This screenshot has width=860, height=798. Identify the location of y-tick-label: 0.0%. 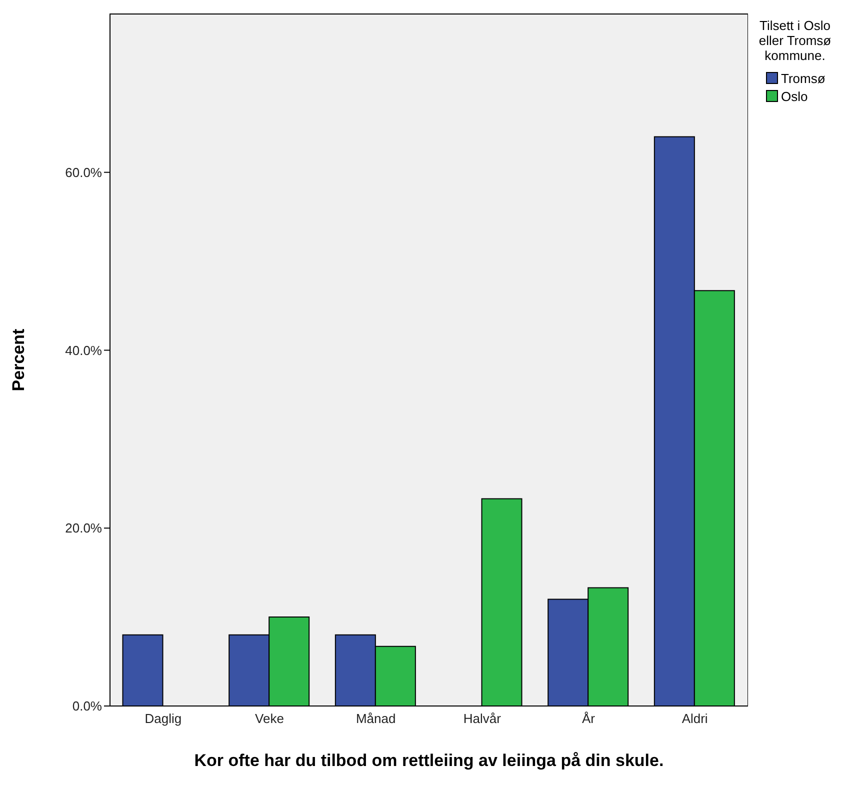
(87, 706).